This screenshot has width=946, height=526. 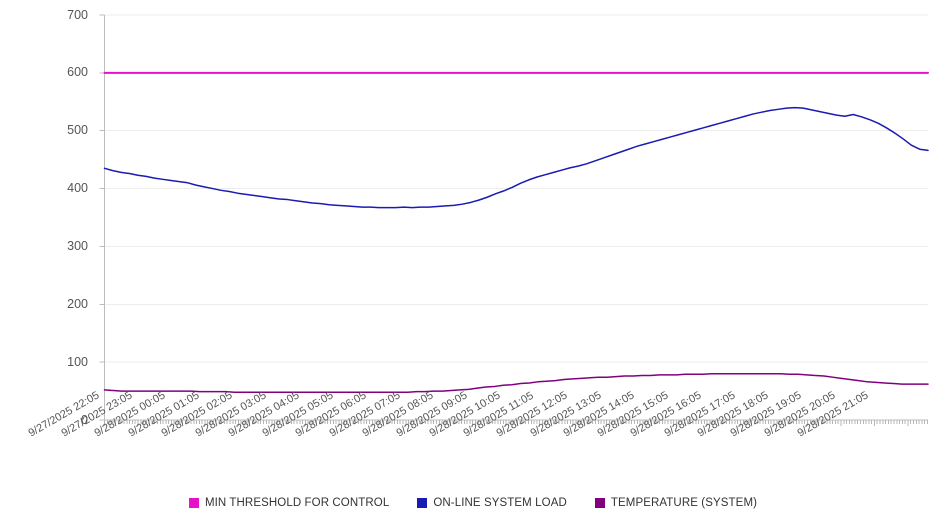 I want to click on y-axis-tick-label: 400, so click(x=77, y=188).